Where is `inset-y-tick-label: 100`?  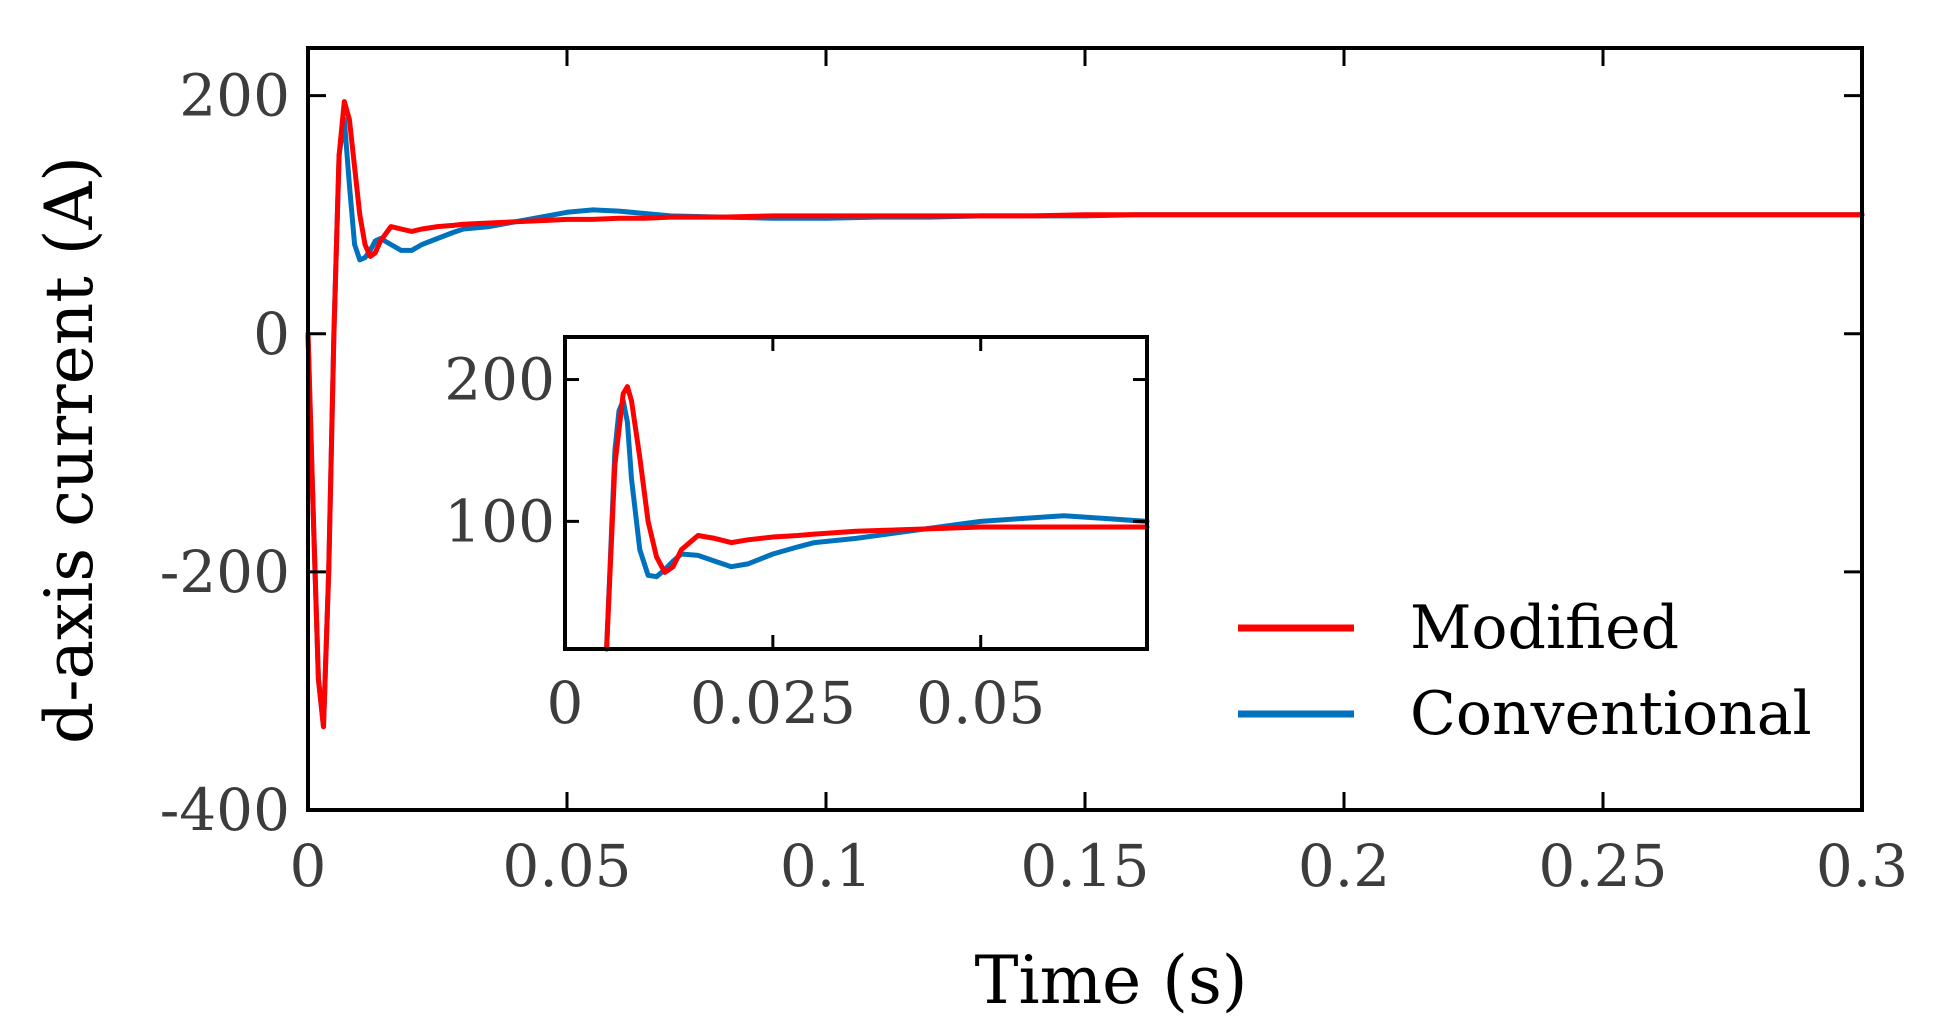 inset-y-tick-label: 100 is located at coordinates (499, 521).